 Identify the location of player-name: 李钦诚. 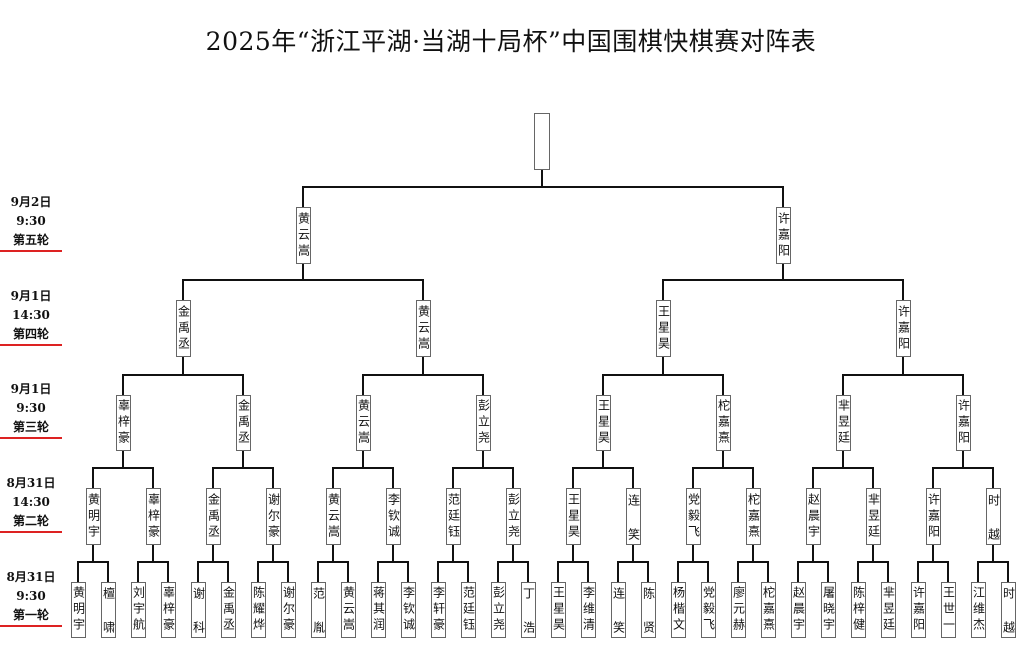
(393, 516).